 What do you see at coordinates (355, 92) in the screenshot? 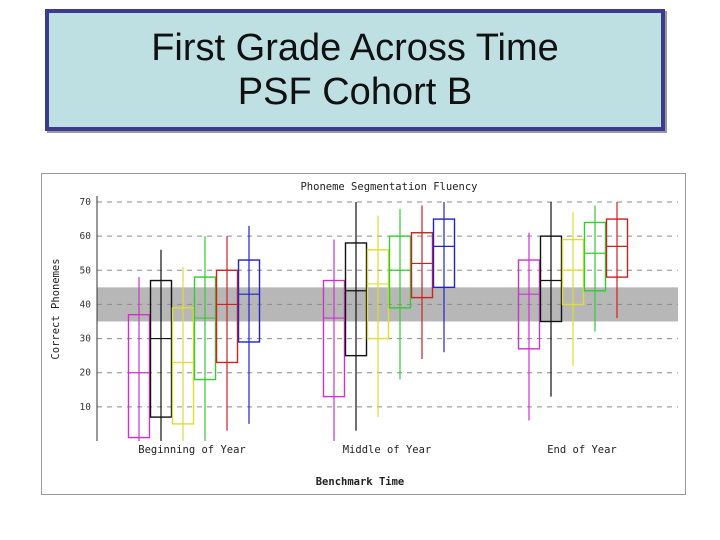
I see `slide-title-line2: PSF Cohort B` at bounding box center [355, 92].